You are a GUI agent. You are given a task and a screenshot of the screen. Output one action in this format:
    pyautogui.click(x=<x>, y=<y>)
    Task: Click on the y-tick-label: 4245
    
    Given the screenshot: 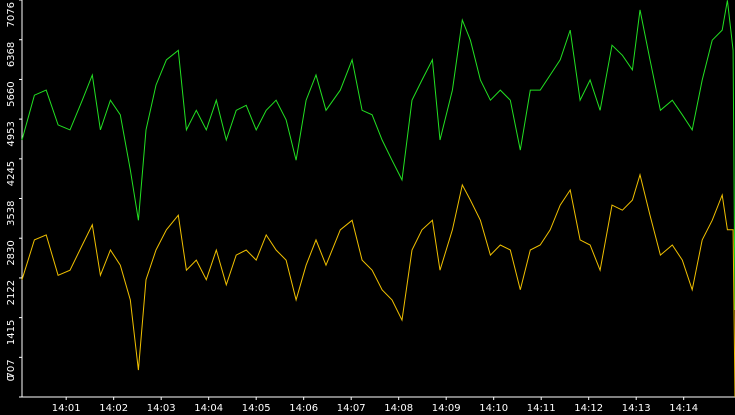 What is the action you would take?
    pyautogui.click(x=11, y=173)
    